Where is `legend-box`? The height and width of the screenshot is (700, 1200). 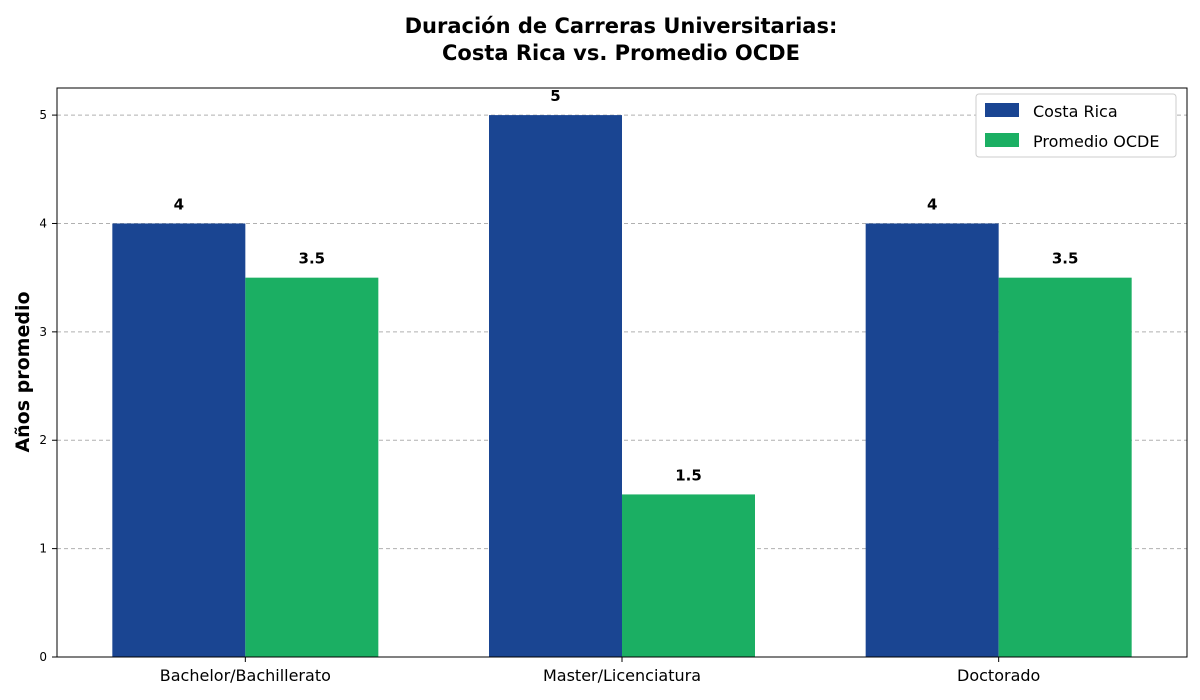 legend-box is located at coordinates (1076, 125).